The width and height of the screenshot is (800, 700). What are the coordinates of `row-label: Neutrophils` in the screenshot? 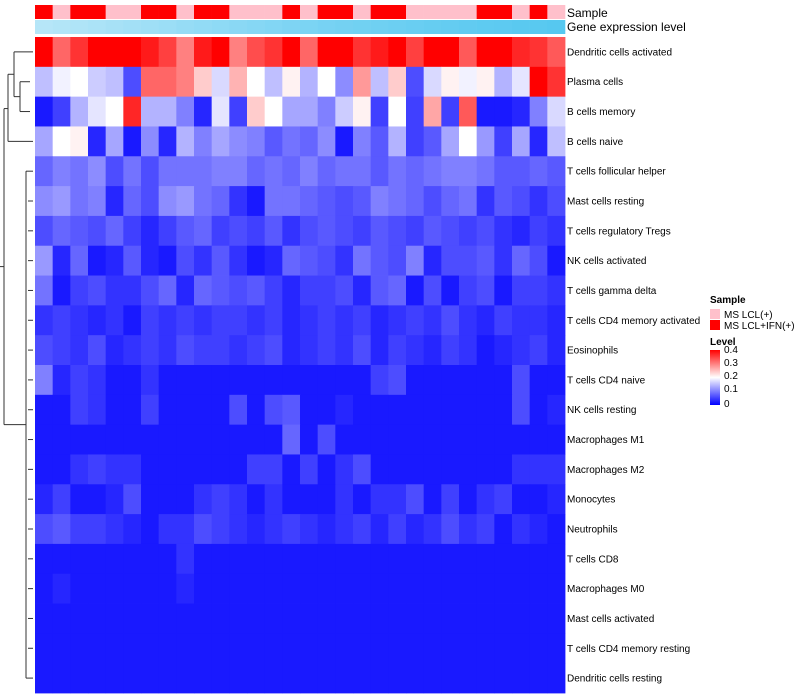 It's located at (592, 530).